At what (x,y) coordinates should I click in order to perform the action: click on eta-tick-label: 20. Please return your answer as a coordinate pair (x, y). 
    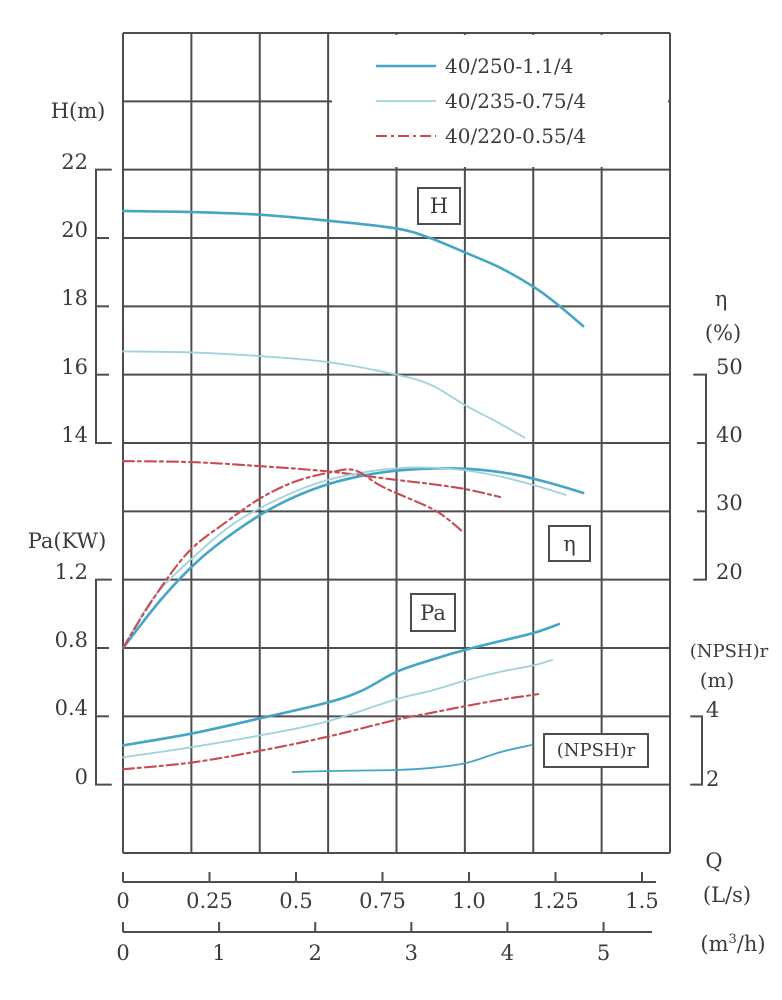
    Looking at the image, I should click on (729, 571).